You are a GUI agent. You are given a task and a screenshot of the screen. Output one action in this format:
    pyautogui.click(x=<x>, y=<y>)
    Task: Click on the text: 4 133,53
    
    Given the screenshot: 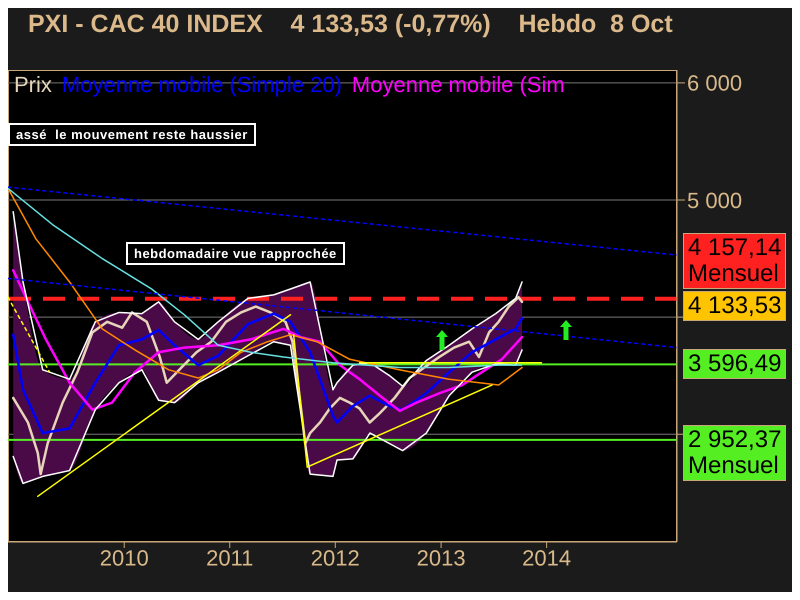 What is the action you would take?
    pyautogui.click(x=735, y=305)
    